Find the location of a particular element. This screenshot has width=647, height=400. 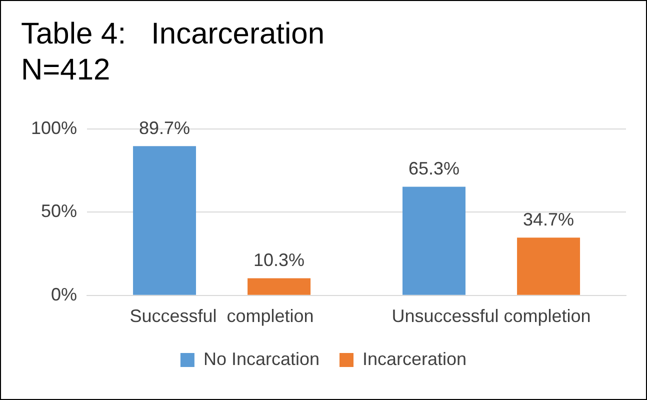

legend-label: Incarceration is located at coordinates (414, 358).